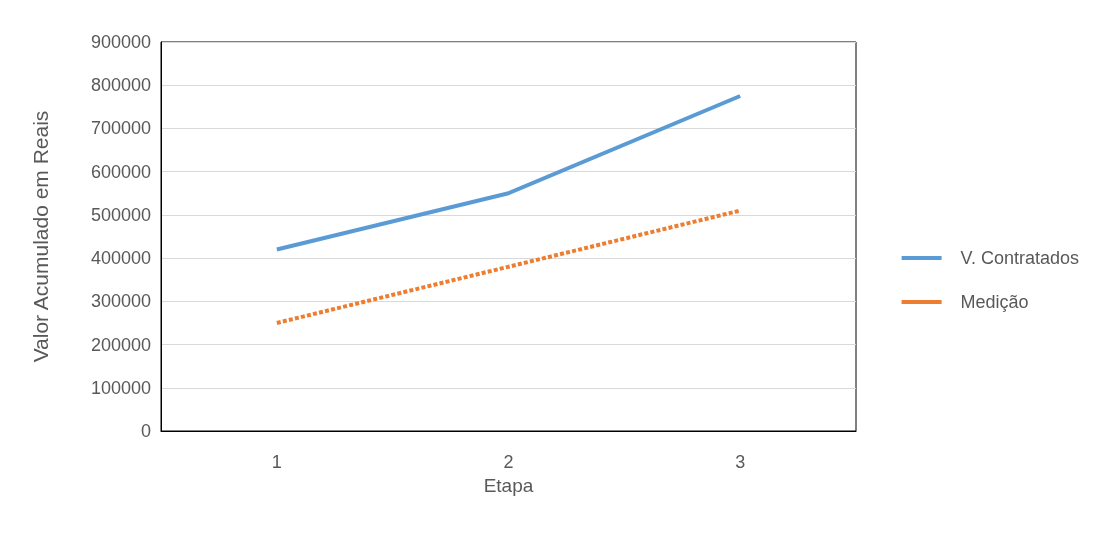  Describe the element at coordinates (120, 387) in the screenshot. I see `y-tick-label: 100000` at that location.